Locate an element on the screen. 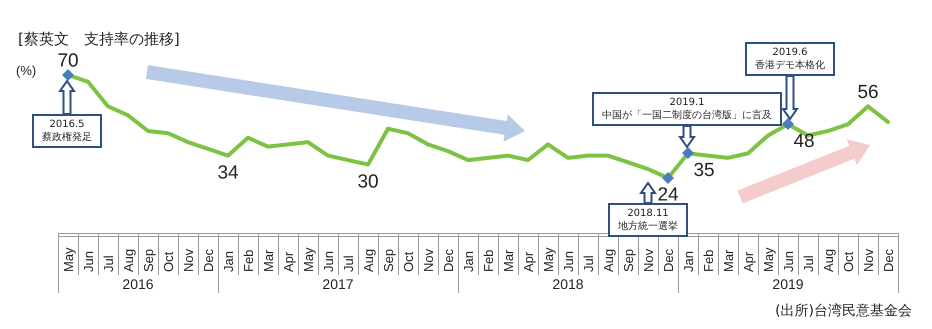 The image size is (932, 329). text: (出所)台湾民意基金会 is located at coordinates (843, 311).